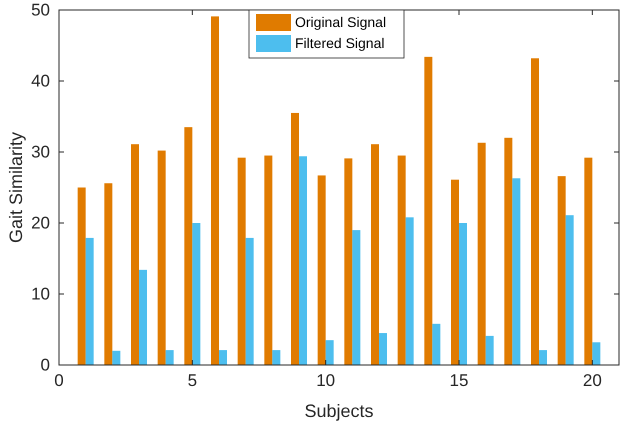 This screenshot has width=620, height=426. What do you see at coordinates (40, 152) in the screenshot?
I see `y-tick-label: 30` at bounding box center [40, 152].